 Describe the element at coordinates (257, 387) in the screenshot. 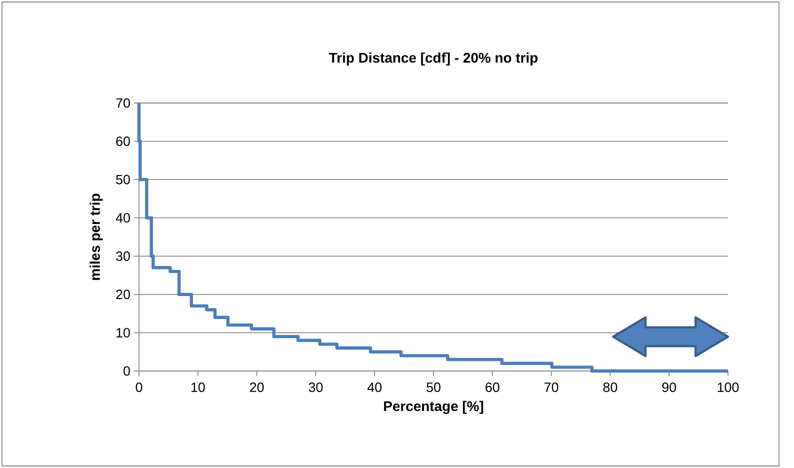

I see `x-tick-label: 20` at that location.